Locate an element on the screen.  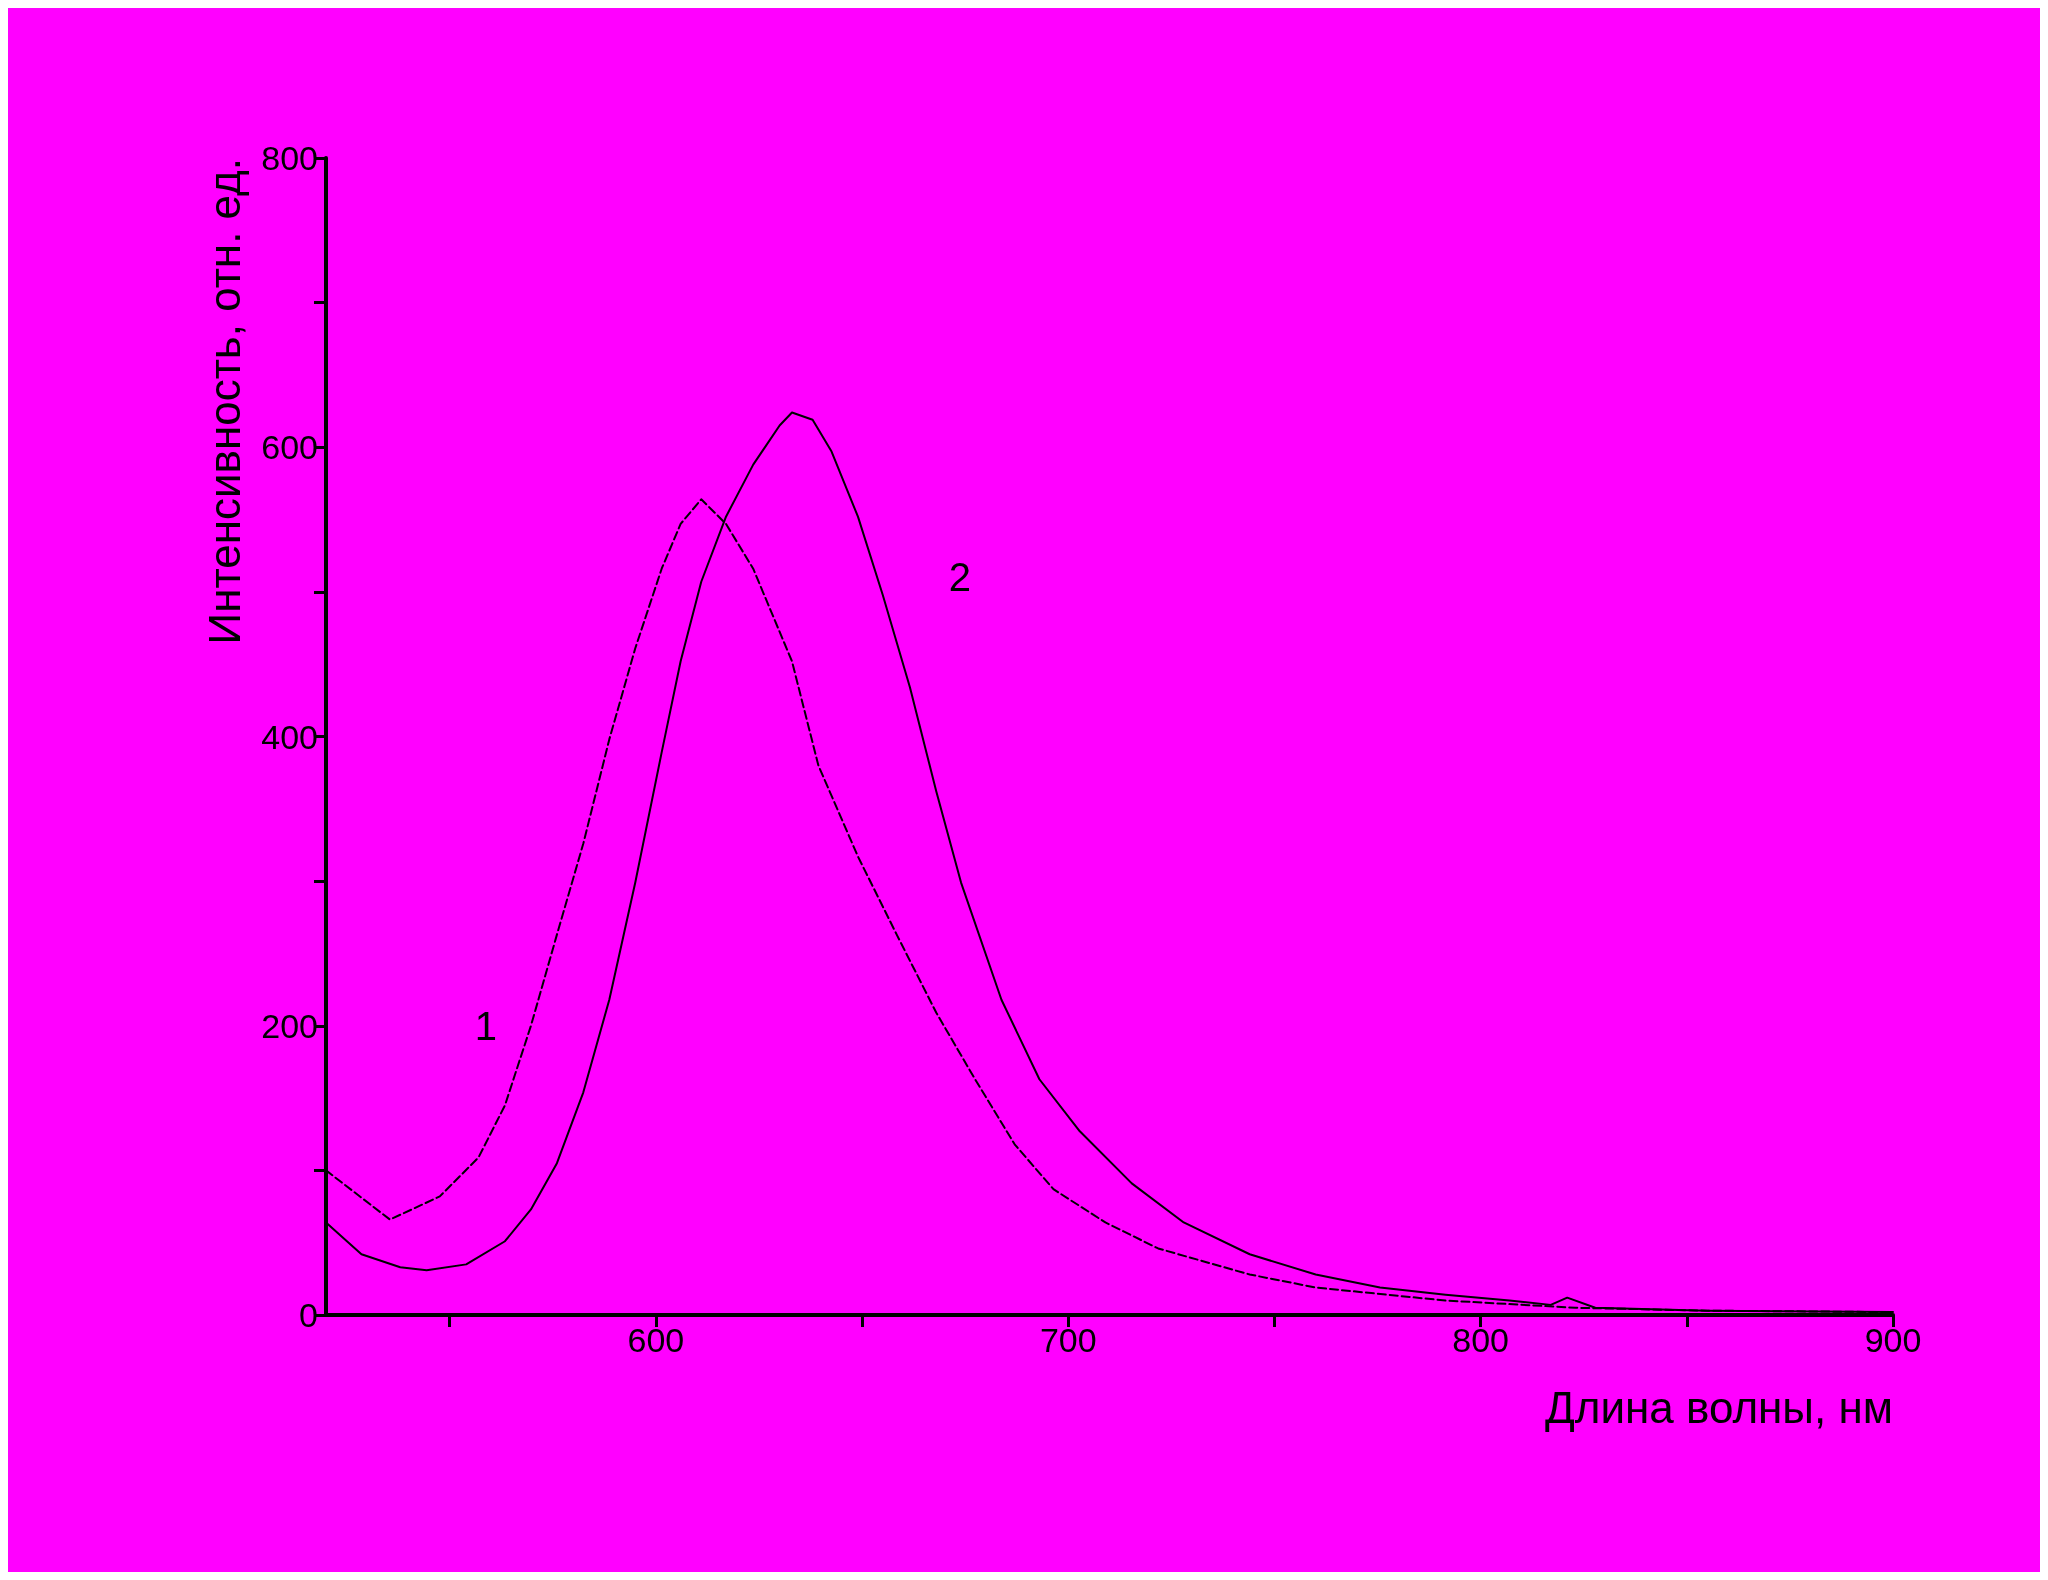
y-tick-label: 200 is located at coordinates (289, 1025).